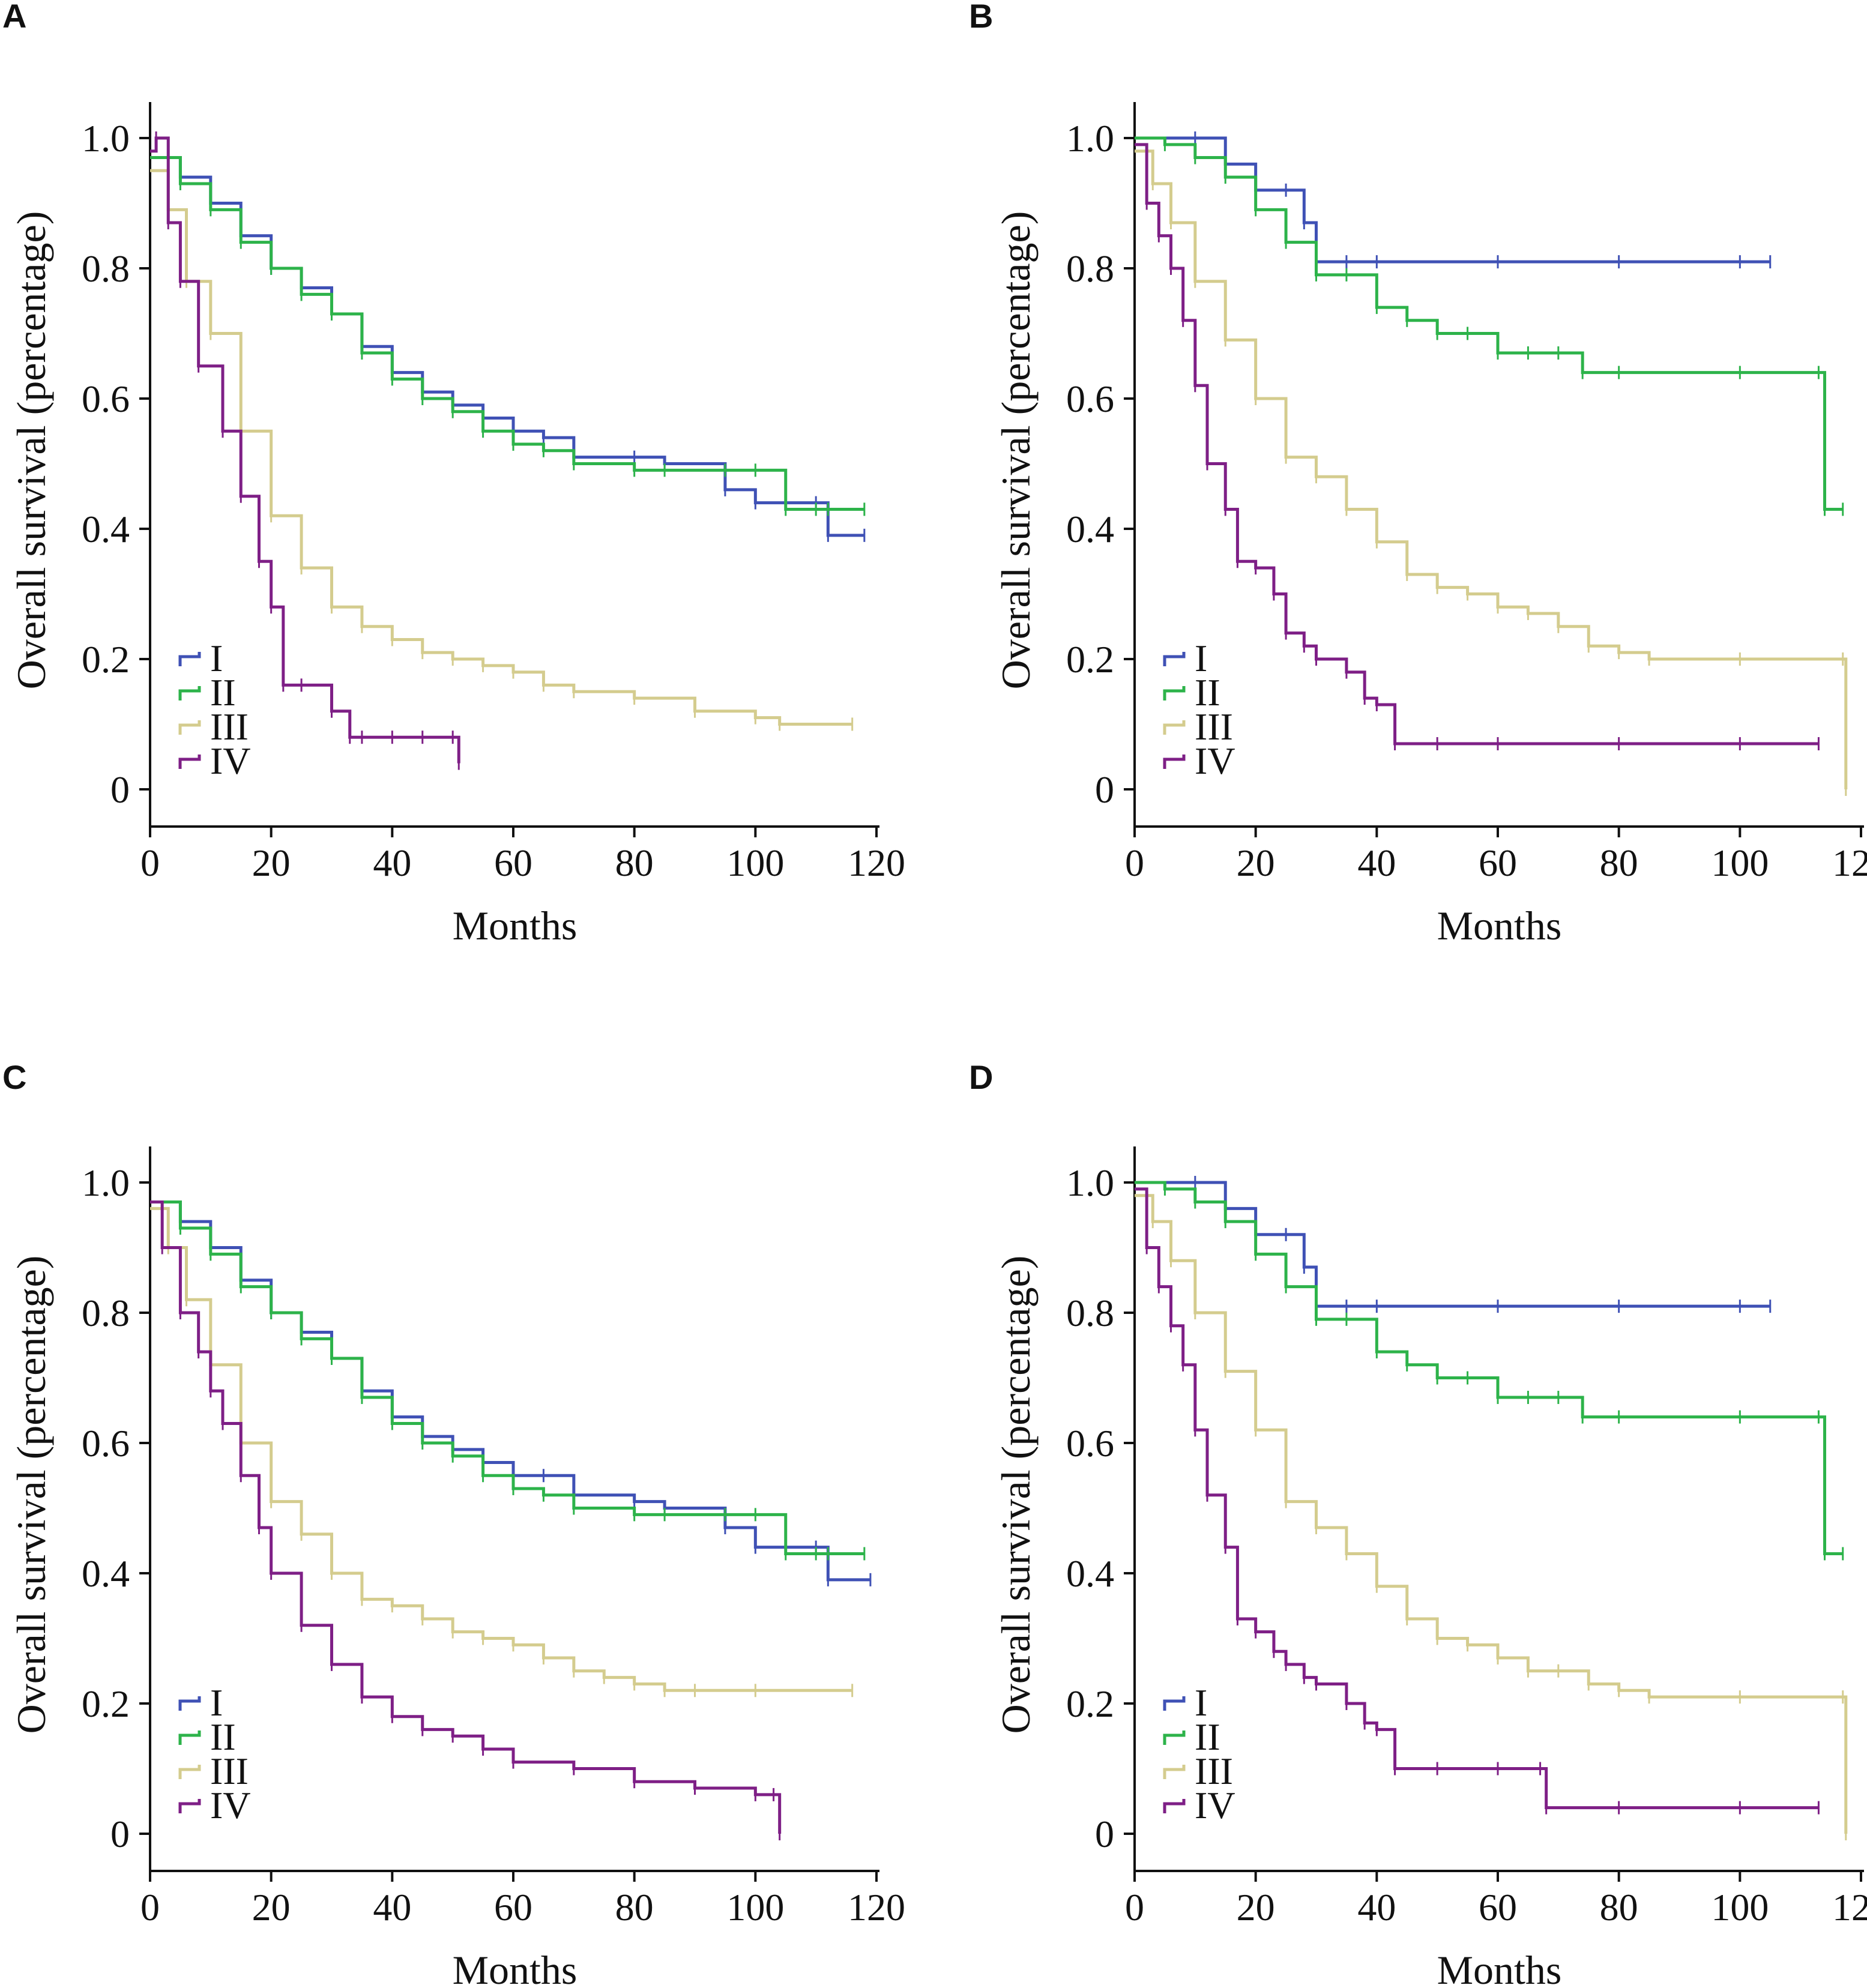 This screenshot has height=1988, width=1867. Describe the element at coordinates (981, 1077) in the screenshot. I see `panel-letter: D` at that location.